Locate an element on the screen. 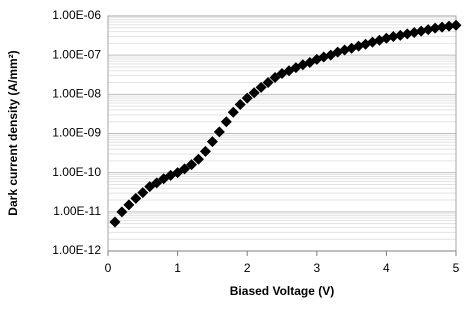 The width and height of the screenshot is (474, 315). y-axis-title: Dark current density (A/mm²) is located at coordinates (13, 132).